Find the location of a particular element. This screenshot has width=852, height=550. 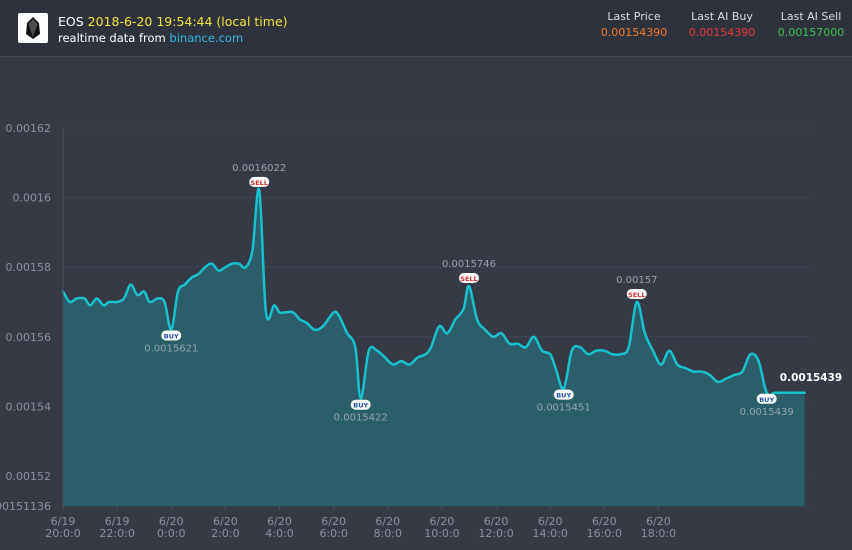

buy-signal: BUY 0.0015439 is located at coordinates (767, 405).